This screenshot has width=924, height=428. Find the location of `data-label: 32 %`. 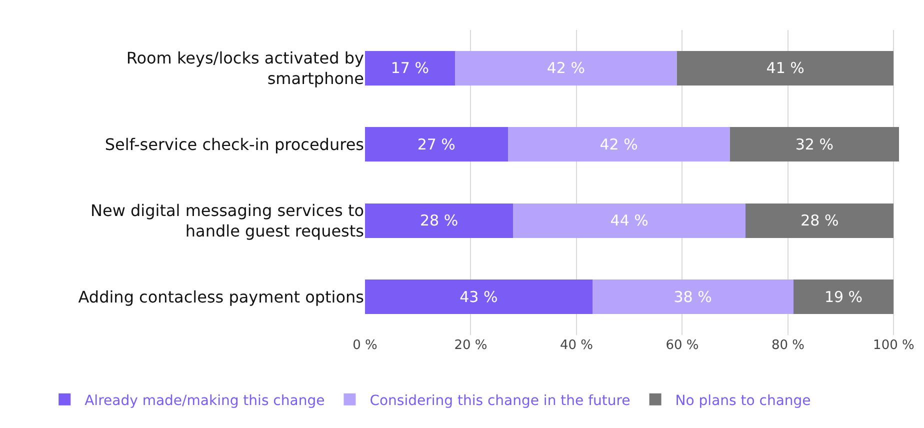

data-label: 32 % is located at coordinates (814, 144).